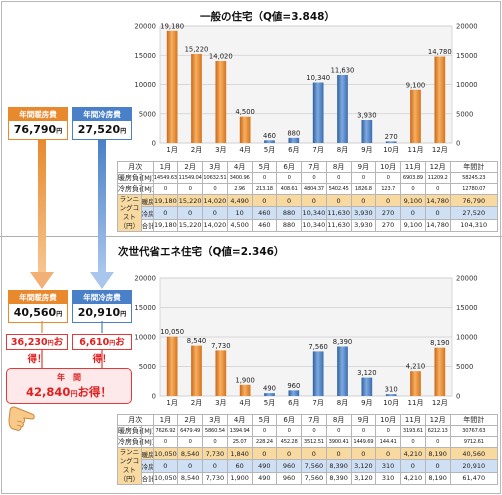 The width and height of the screenshot is (502, 495). Describe the element at coordinates (172, 332) in the screenshot. I see `data-label: 10,050` at that location.